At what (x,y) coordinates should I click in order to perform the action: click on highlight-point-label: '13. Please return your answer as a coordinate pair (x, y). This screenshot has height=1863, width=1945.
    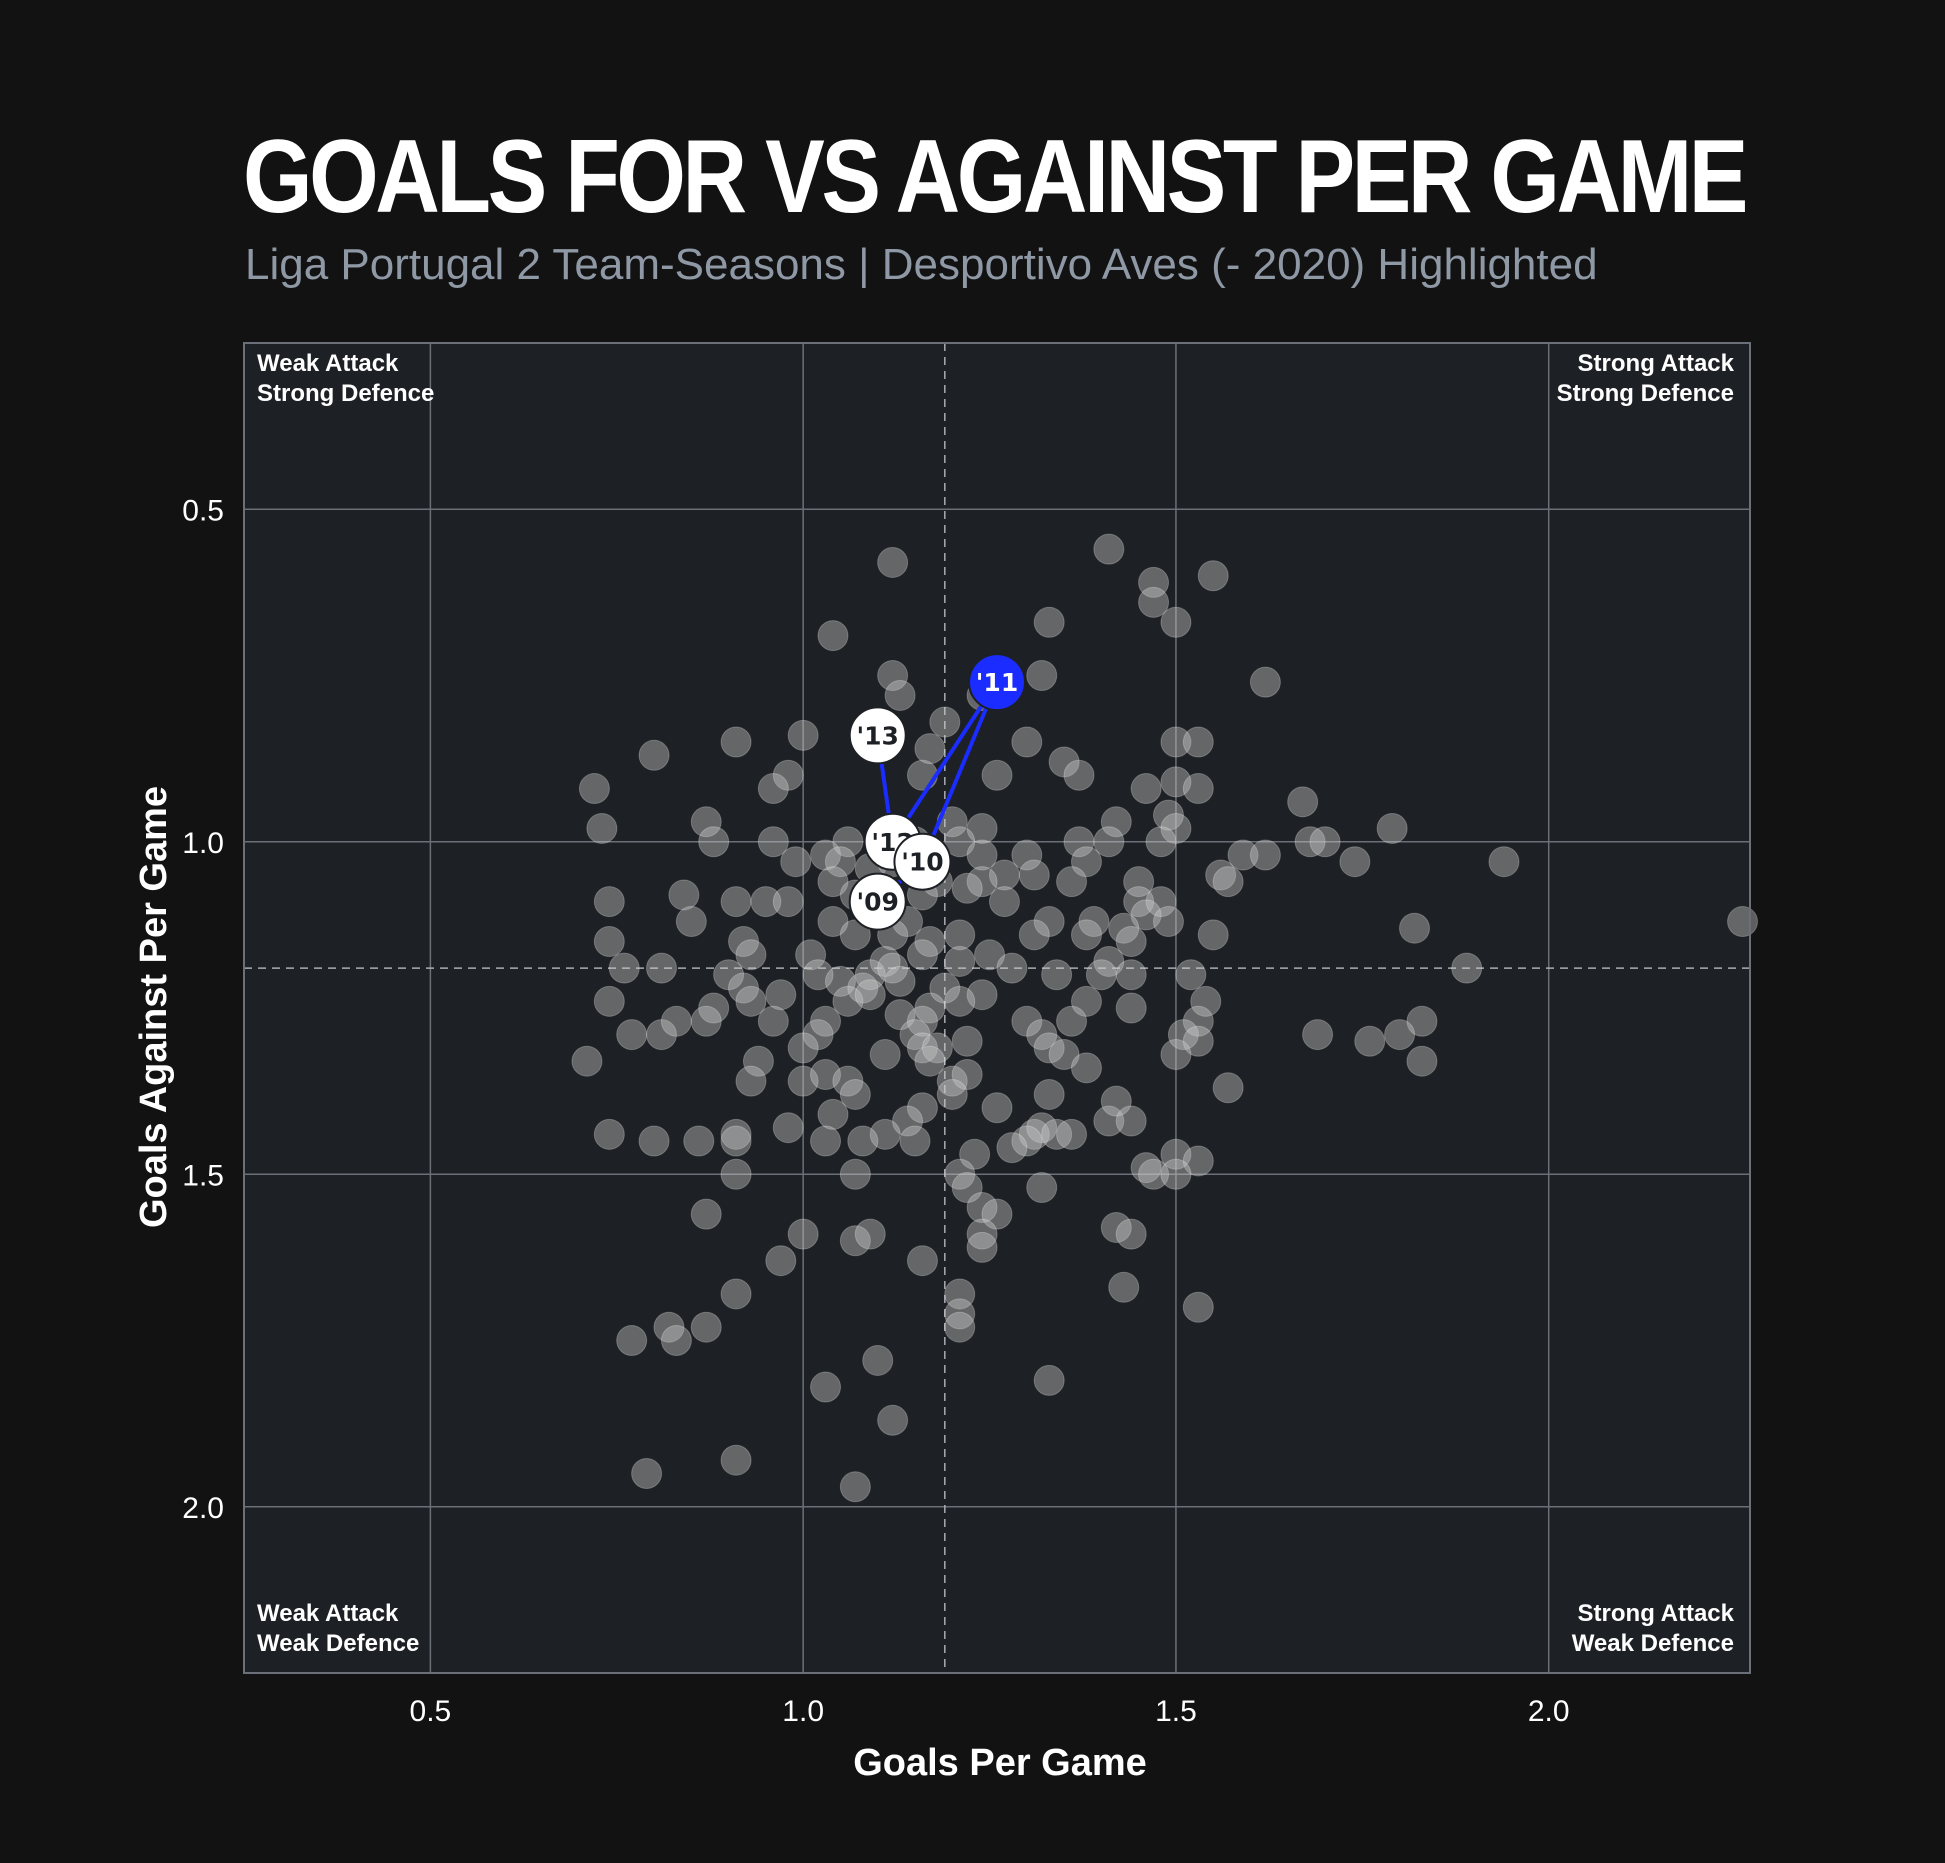
    Looking at the image, I should click on (877, 735).